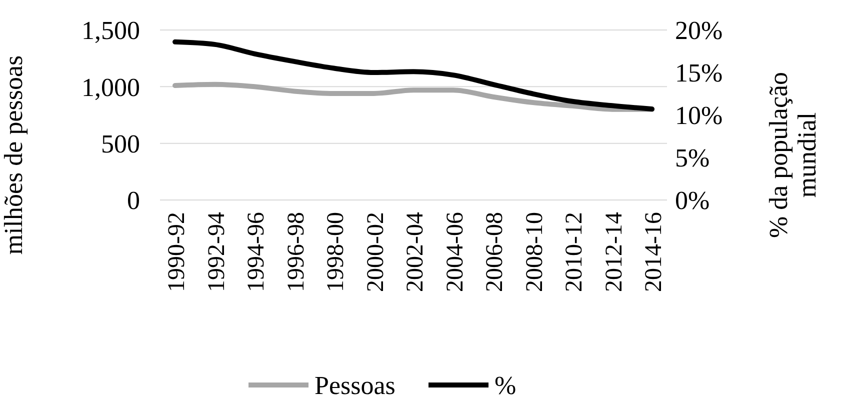 Image resolution: width=857 pixels, height=405 pixels. I want to click on x-tick-label: 2002-04, so click(415, 252).